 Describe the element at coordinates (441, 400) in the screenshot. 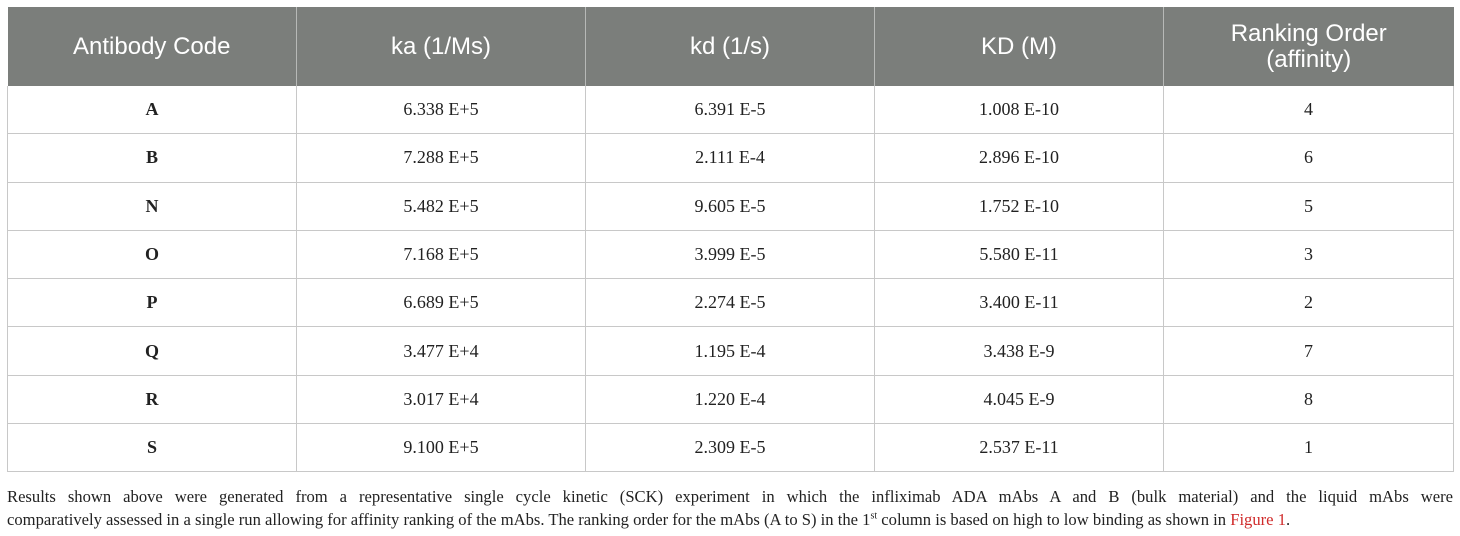

I see `ka-cell: 3.017 E+4` at that location.